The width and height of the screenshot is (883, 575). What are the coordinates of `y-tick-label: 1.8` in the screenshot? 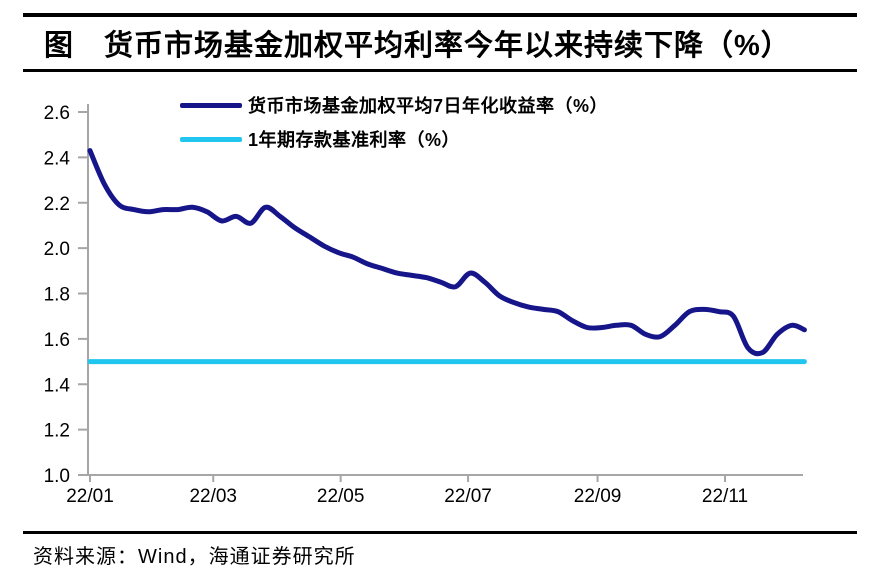 It's located at (57, 295).